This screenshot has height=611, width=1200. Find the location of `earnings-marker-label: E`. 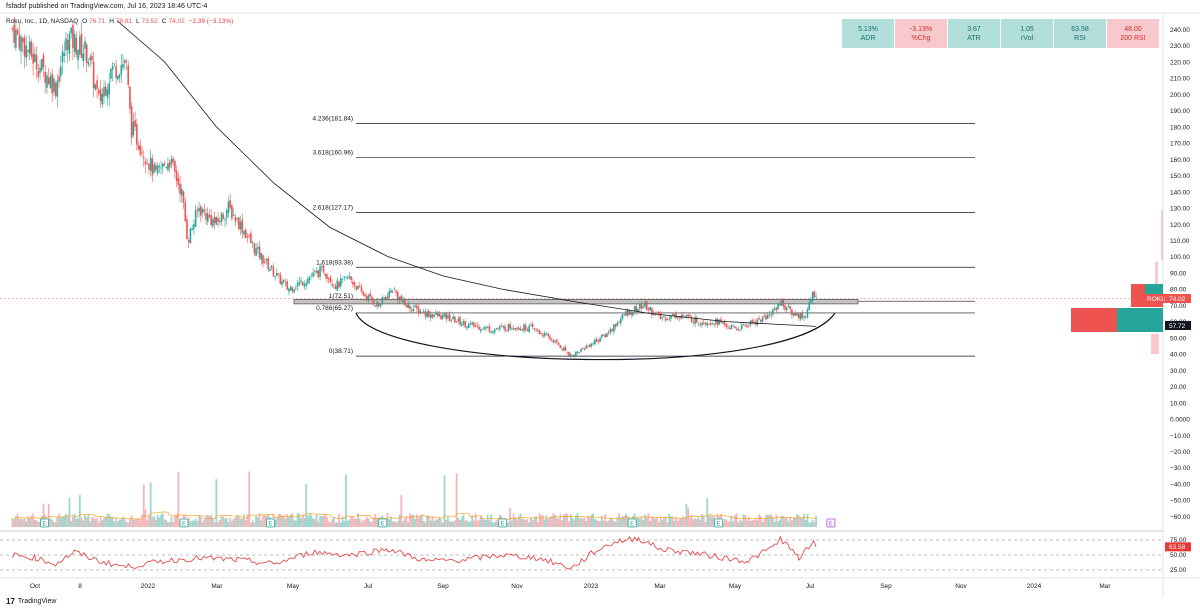

earnings-marker-label: E is located at coordinates (44, 525).